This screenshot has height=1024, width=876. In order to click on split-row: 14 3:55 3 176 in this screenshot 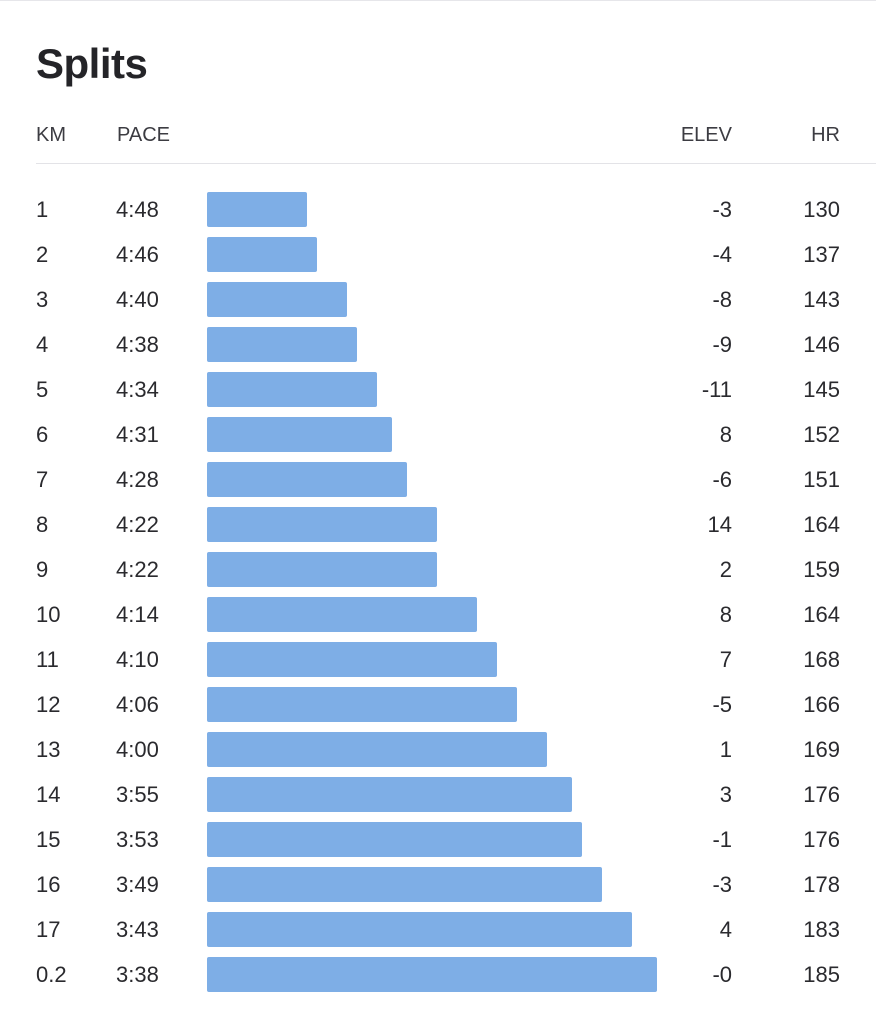, I will do `click(438, 794)`.